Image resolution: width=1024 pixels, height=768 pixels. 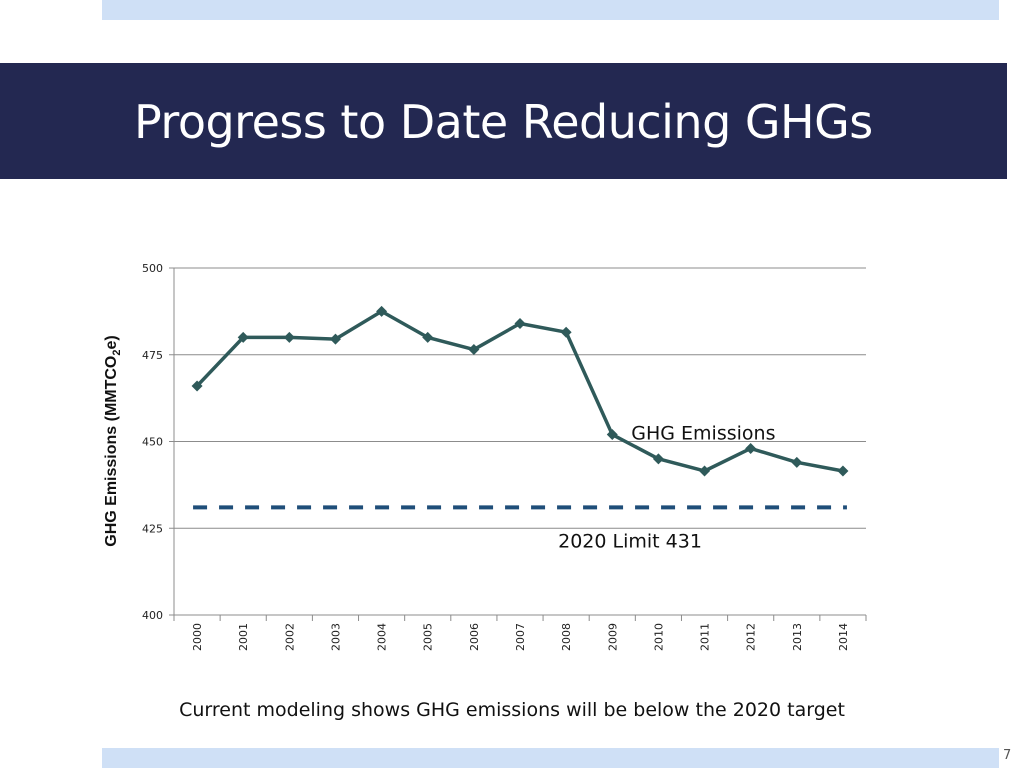 I want to click on x-tick-label: 2008, so click(x=566, y=637).